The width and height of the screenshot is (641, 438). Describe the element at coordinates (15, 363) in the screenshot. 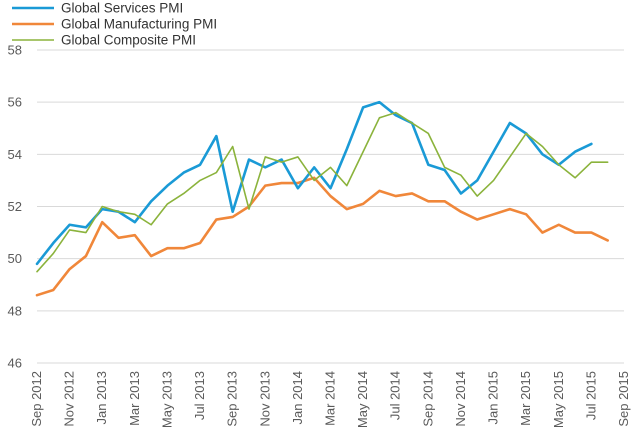

I see `y-tick-label: 46` at that location.